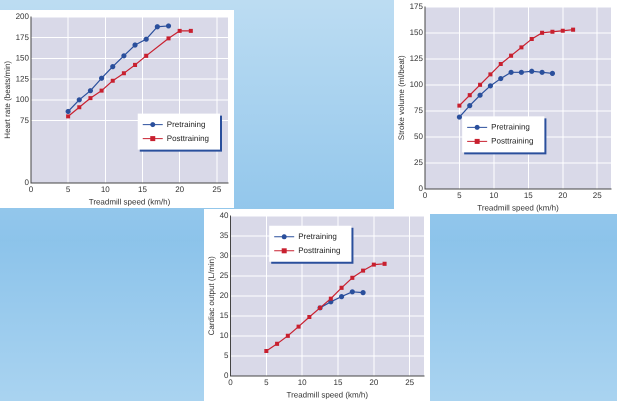 The image size is (617, 401). I want to click on y-tick-label: 40, so click(225, 215).